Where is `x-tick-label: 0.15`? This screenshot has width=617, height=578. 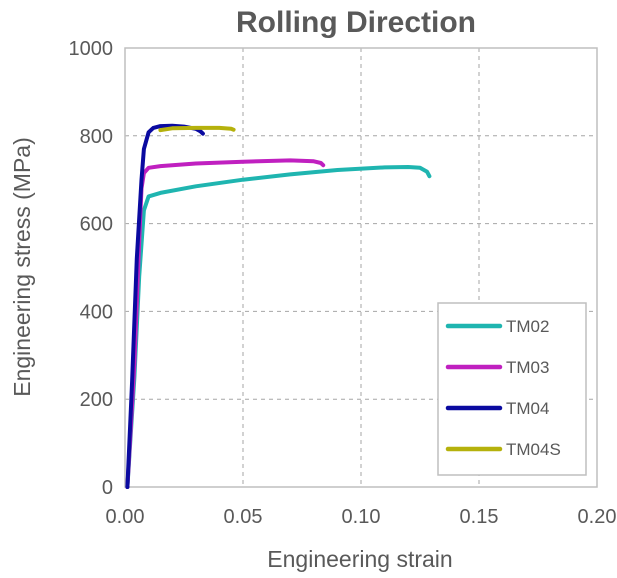 x-tick-label: 0.15 is located at coordinates (479, 517).